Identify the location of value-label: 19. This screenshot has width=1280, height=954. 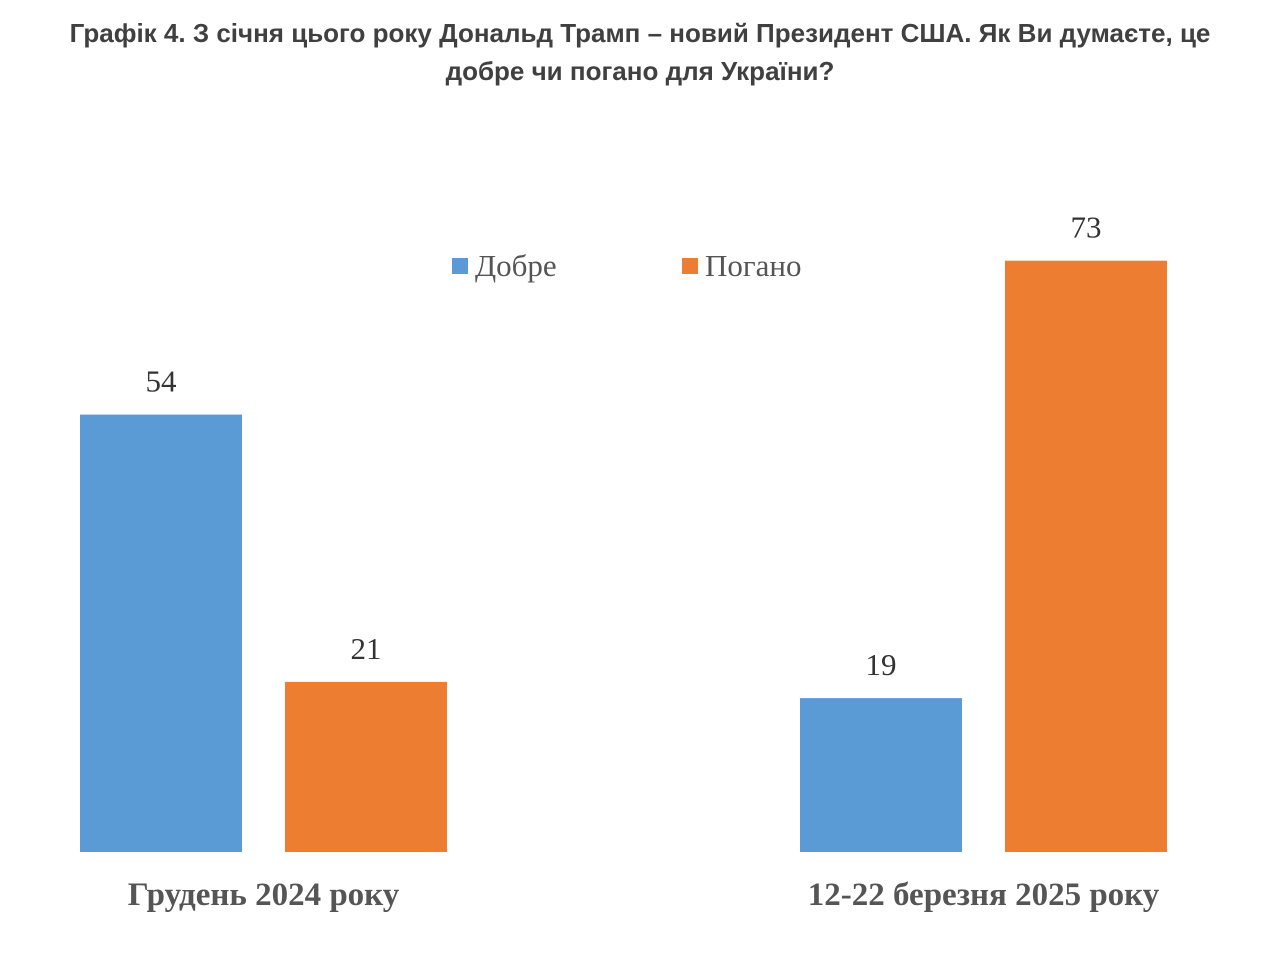
(881, 664).